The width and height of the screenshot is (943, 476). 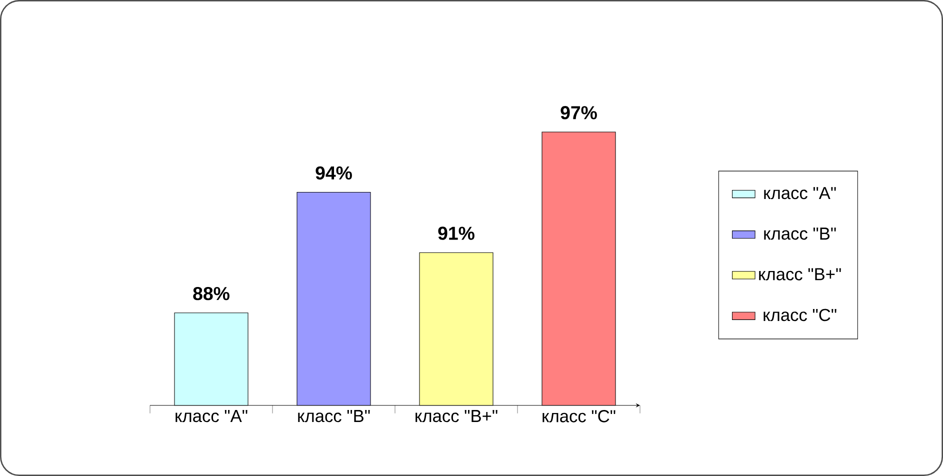 What do you see at coordinates (211, 293) in the screenshot?
I see `data-label: 88%` at bounding box center [211, 293].